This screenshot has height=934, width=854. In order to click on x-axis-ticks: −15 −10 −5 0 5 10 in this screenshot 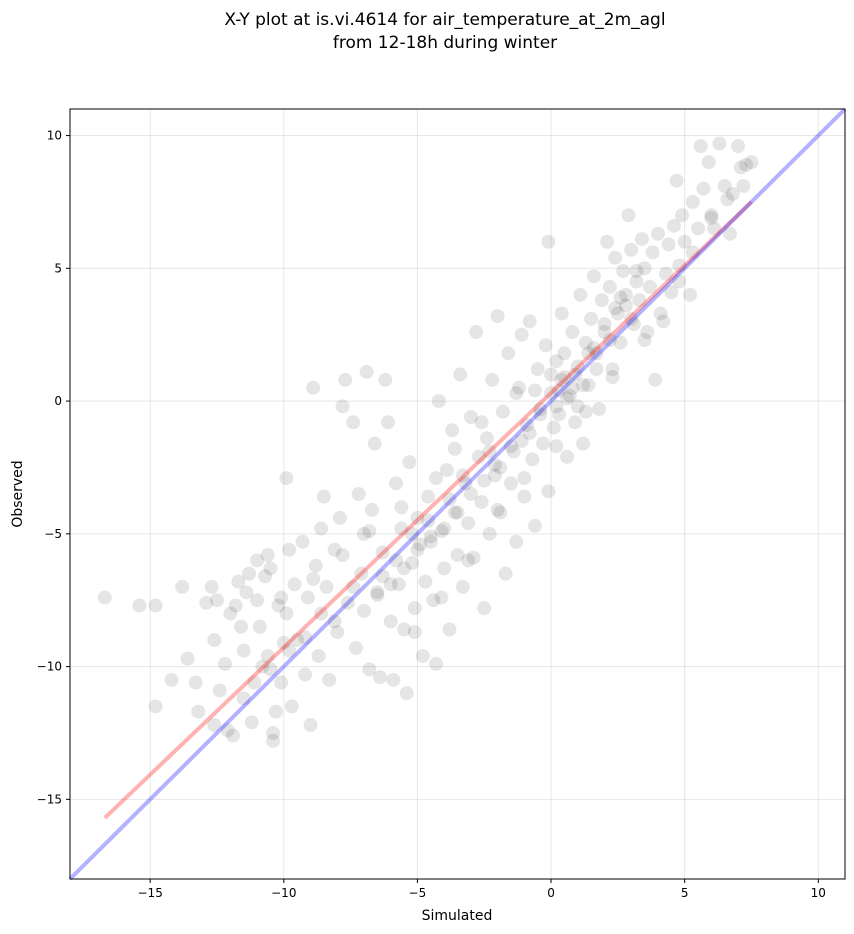, I will do `click(482, 889)`.